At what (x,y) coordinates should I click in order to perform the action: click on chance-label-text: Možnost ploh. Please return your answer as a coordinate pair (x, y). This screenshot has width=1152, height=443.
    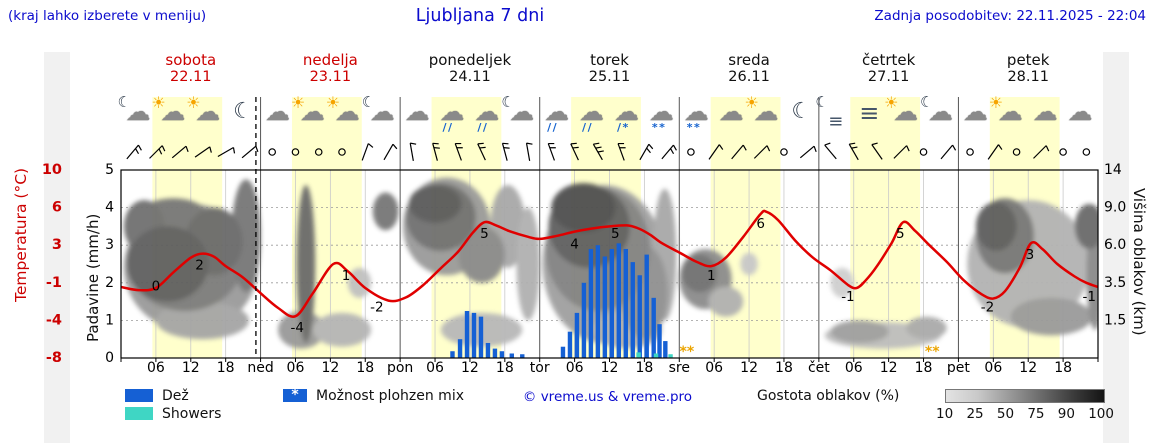
    Looking at the image, I should click on (362, 396).